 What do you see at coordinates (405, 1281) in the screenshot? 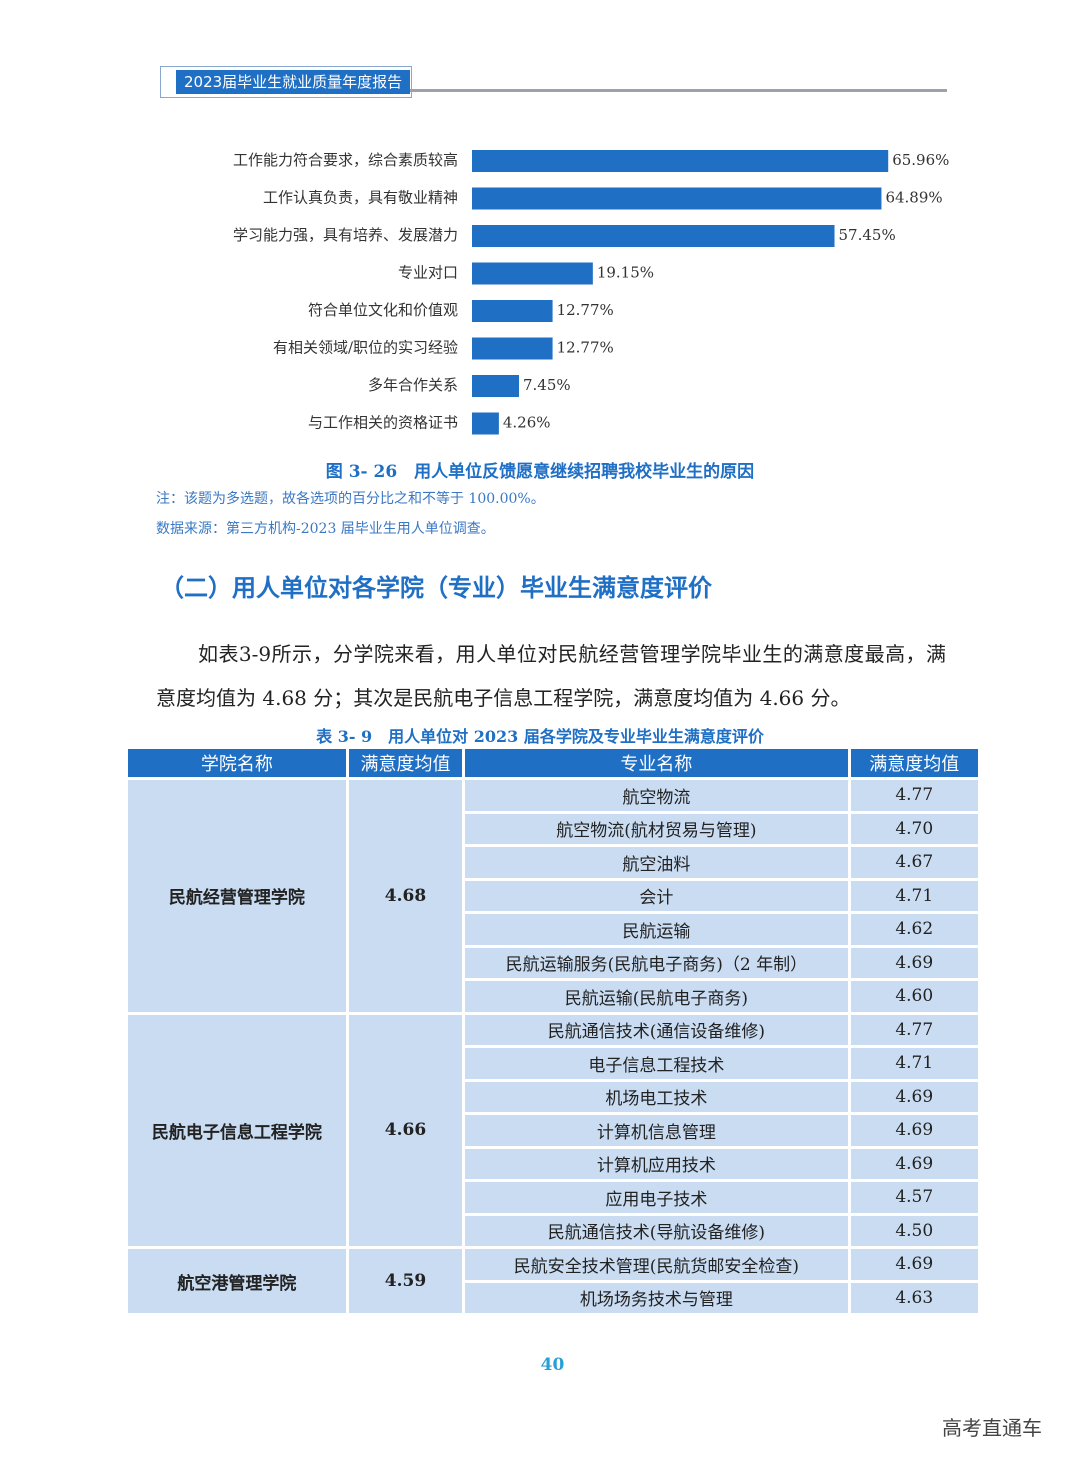
I see `college-mean: 4.59` at bounding box center [405, 1281].